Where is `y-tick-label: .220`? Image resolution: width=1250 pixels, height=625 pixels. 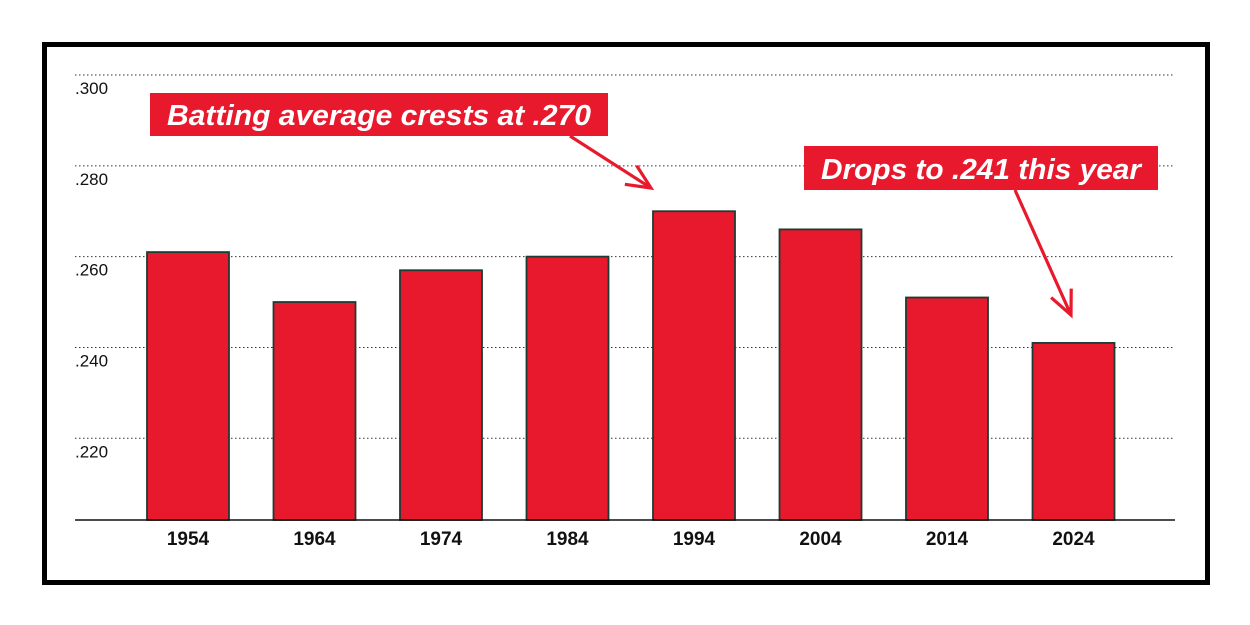
y-tick-label: .220 is located at coordinates (91, 451).